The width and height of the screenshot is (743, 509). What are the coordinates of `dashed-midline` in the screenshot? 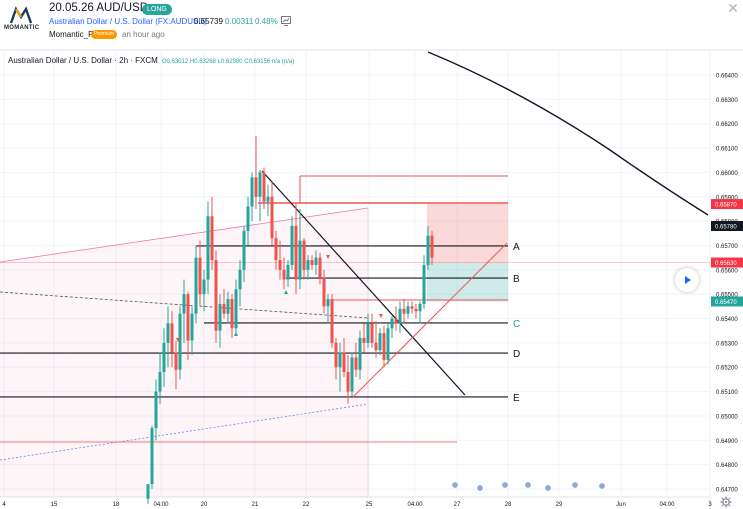 It's located at (184, 305).